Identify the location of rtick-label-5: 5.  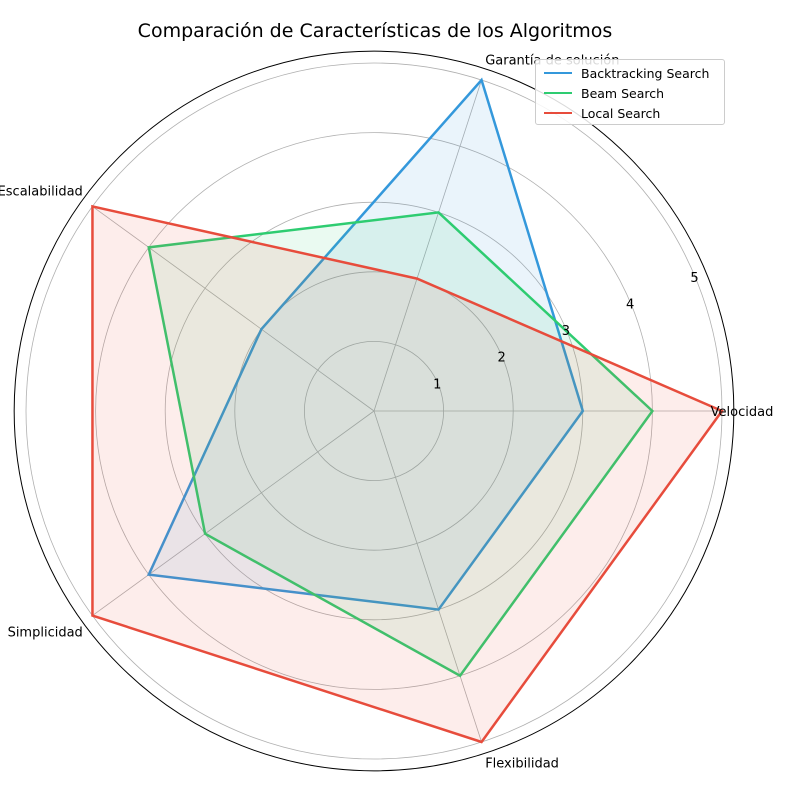
(694, 278).